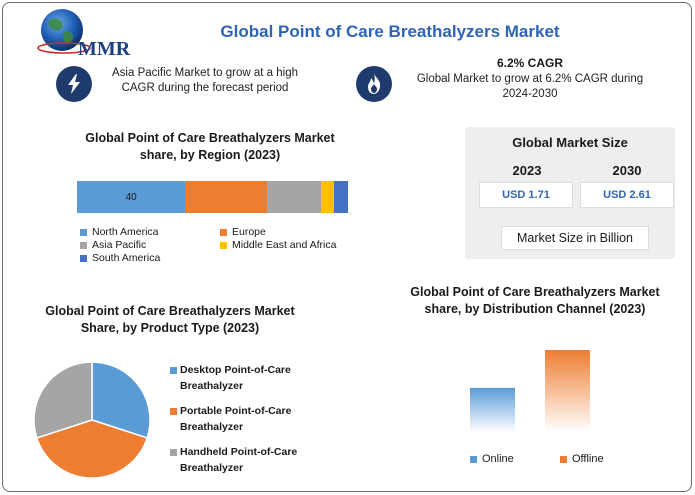  Describe the element at coordinates (249, 232) in the screenshot. I see `legend-label: Europe` at that location.